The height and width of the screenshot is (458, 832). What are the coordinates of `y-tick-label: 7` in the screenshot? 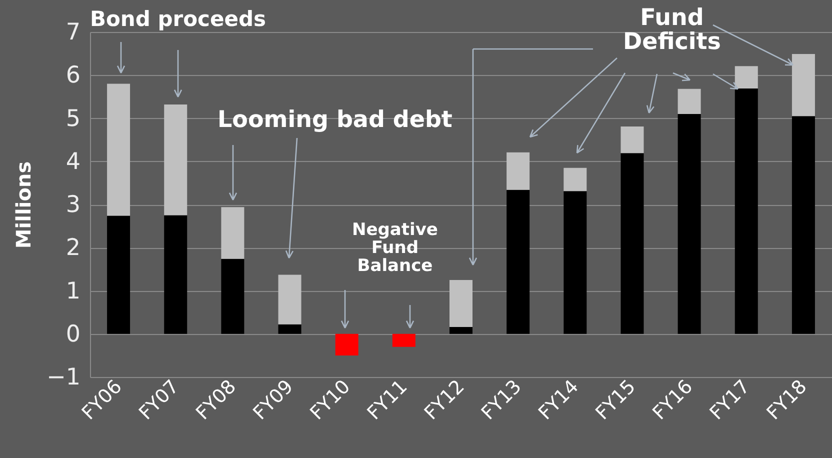 It's located at (73, 33).